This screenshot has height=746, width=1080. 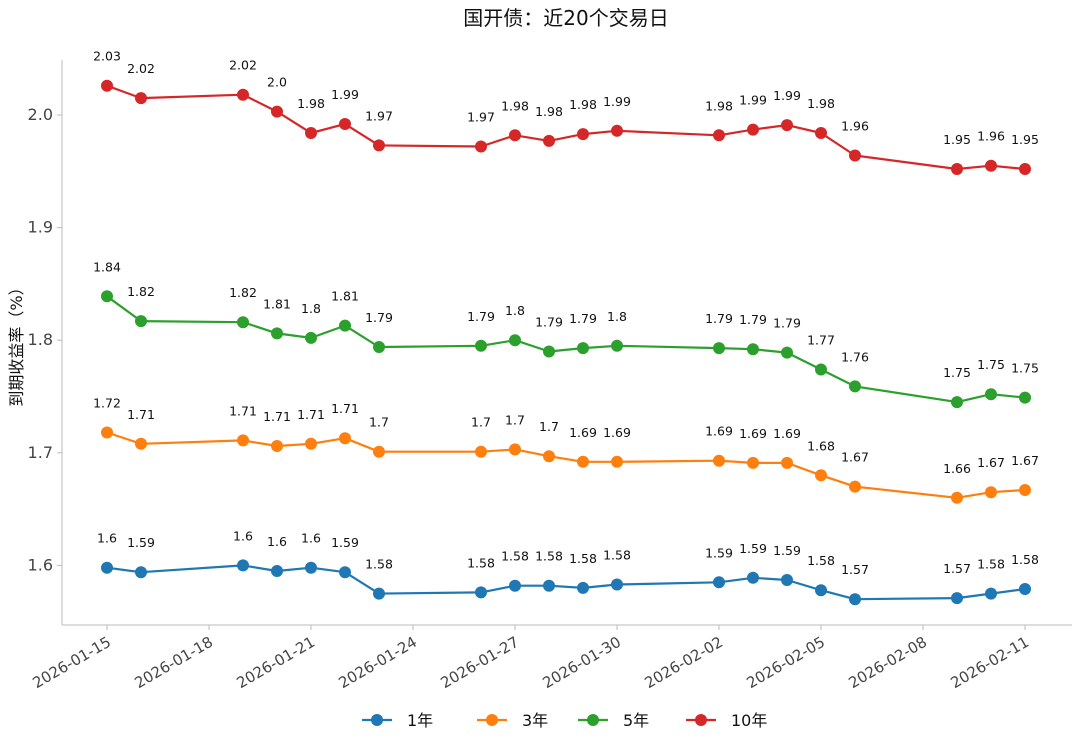 I want to click on data-label: 1.82, so click(x=243, y=292).